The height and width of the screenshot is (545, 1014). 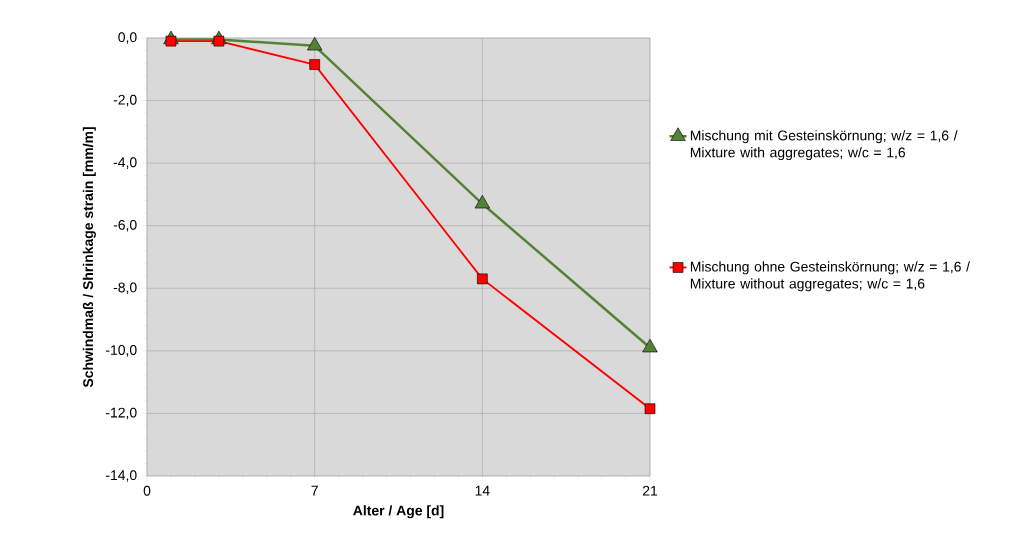 I want to click on legend-label: Mischung mit Gesteinskörnung; w/z = 1,6 / Mixture with aggregates; w/c = 1,6, so click(x=824, y=145).